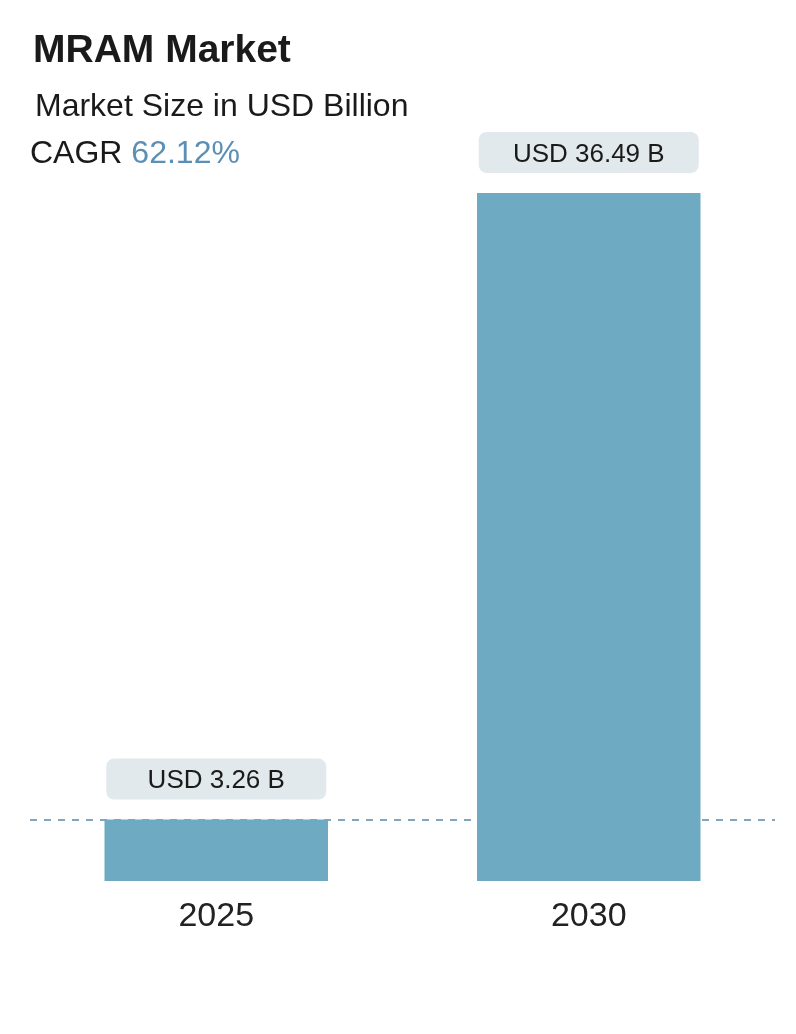 Image resolution: width=796 pixels, height=1034 pixels. What do you see at coordinates (162, 48) in the screenshot?
I see `chart-title: MRAM Market` at bounding box center [162, 48].